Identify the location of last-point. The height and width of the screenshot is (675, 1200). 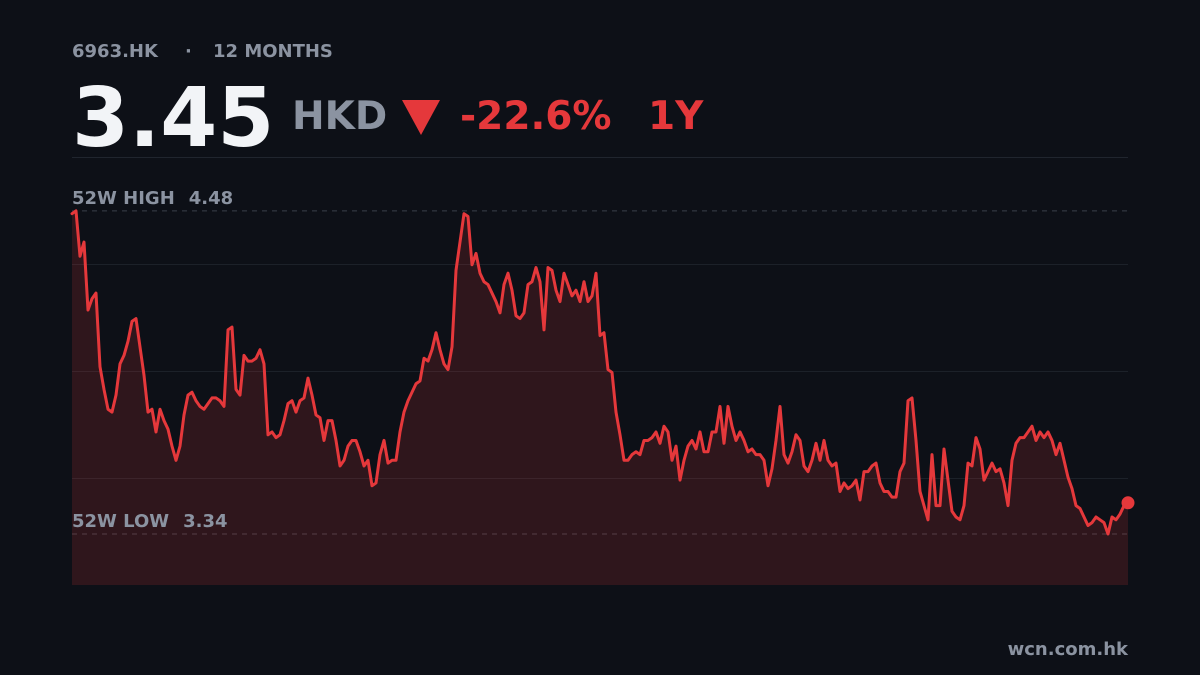
(1128, 503).